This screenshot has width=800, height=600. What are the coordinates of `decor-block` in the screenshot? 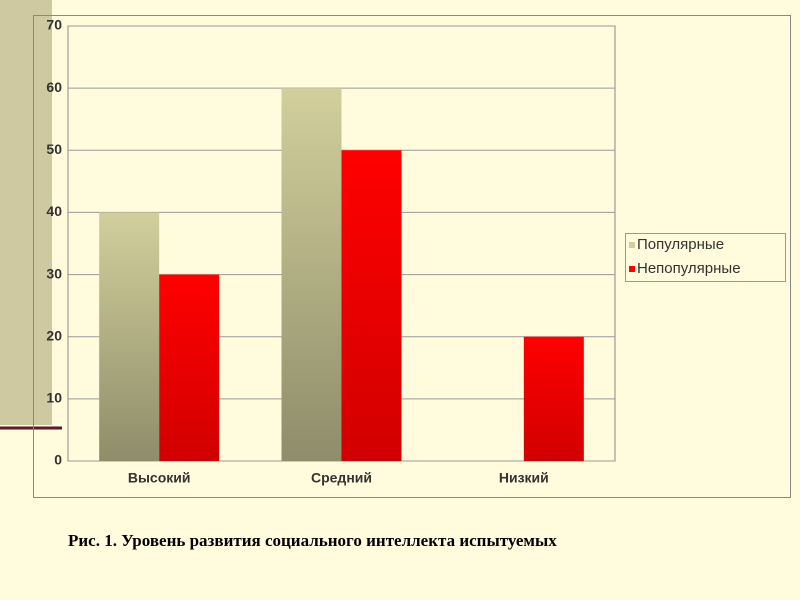 It's located at (26, 212).